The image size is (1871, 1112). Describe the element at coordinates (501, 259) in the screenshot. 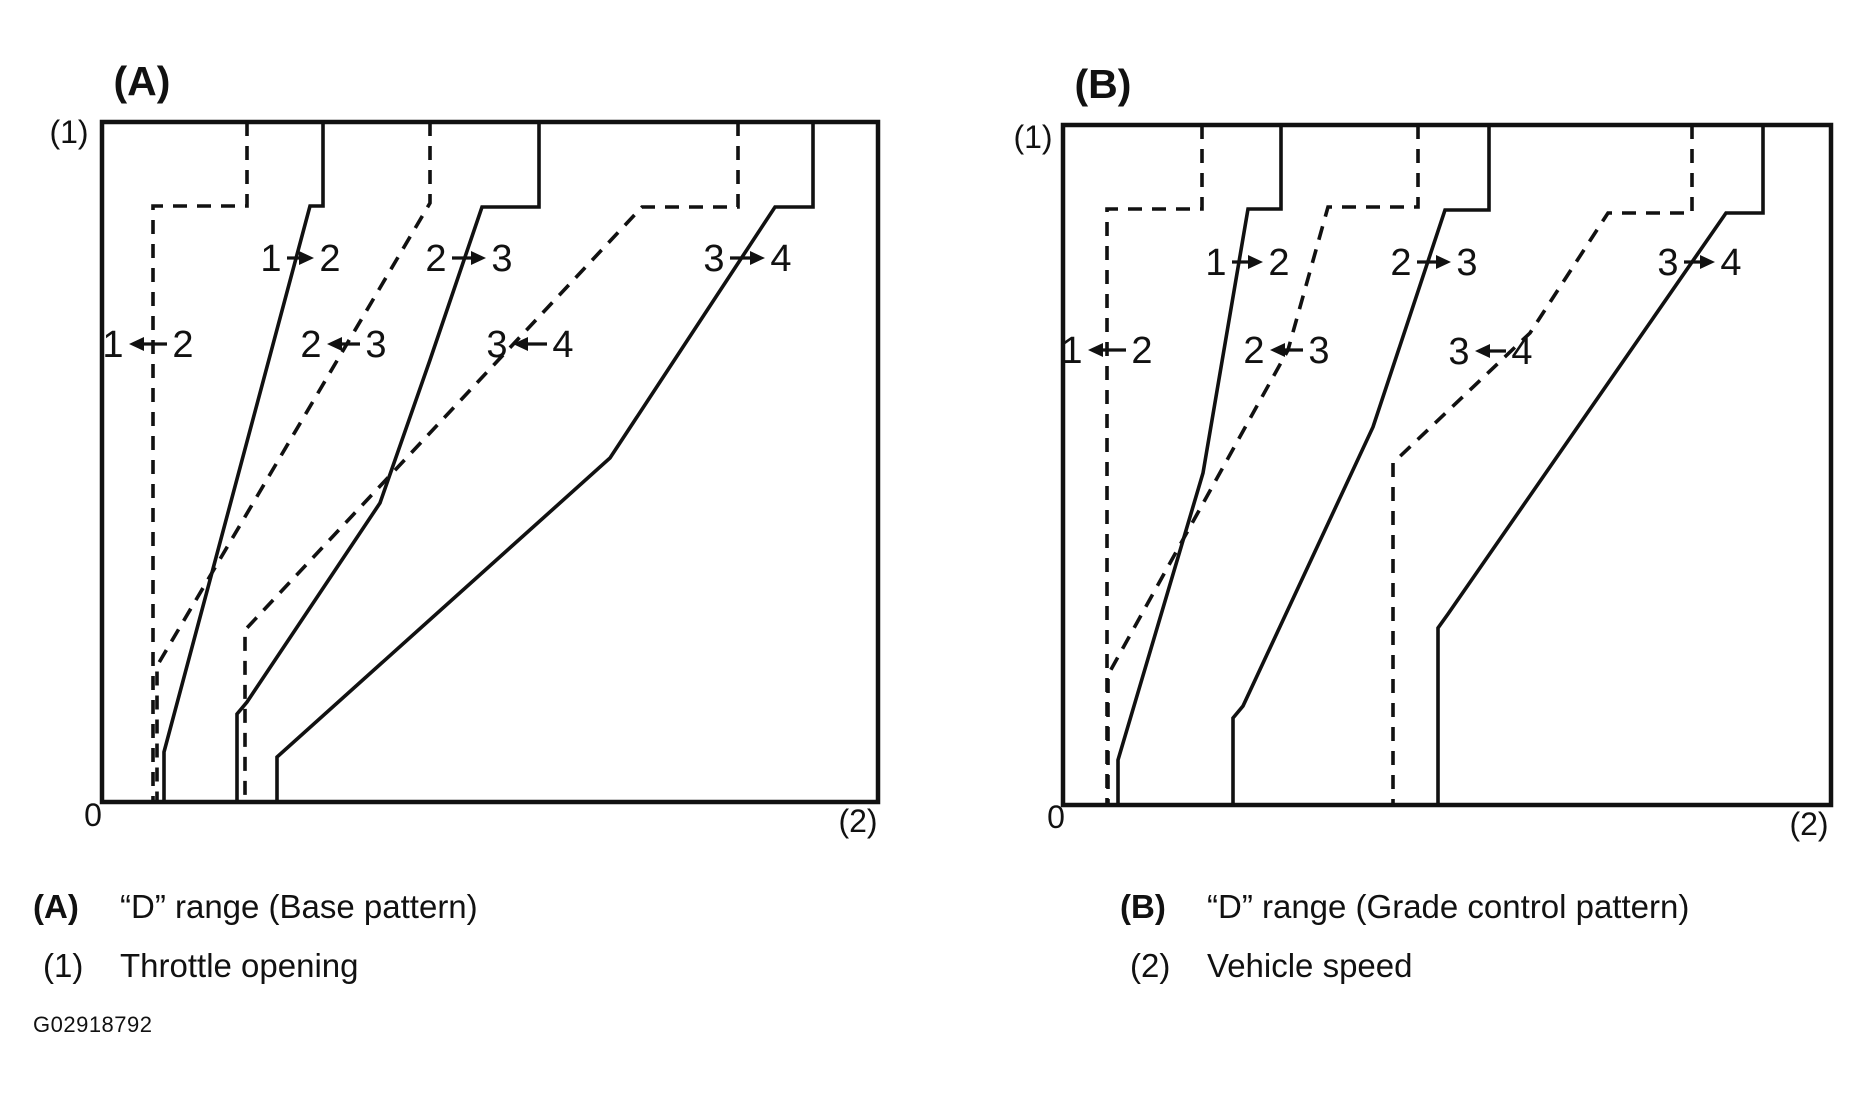

I see `chart-A-label-2-to-3-right-digit: 3` at that location.